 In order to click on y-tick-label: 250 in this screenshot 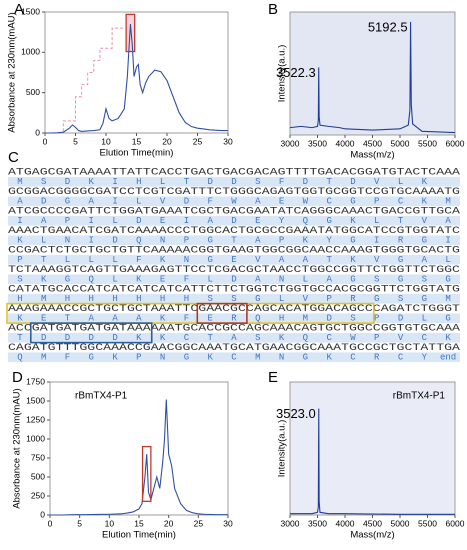, I will do `click(38, 495)`.